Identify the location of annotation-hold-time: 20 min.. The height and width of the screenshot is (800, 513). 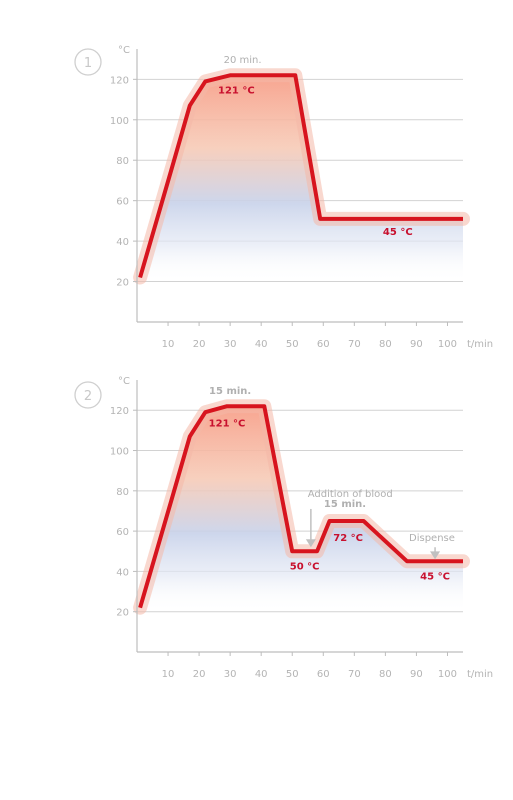
(243, 60).